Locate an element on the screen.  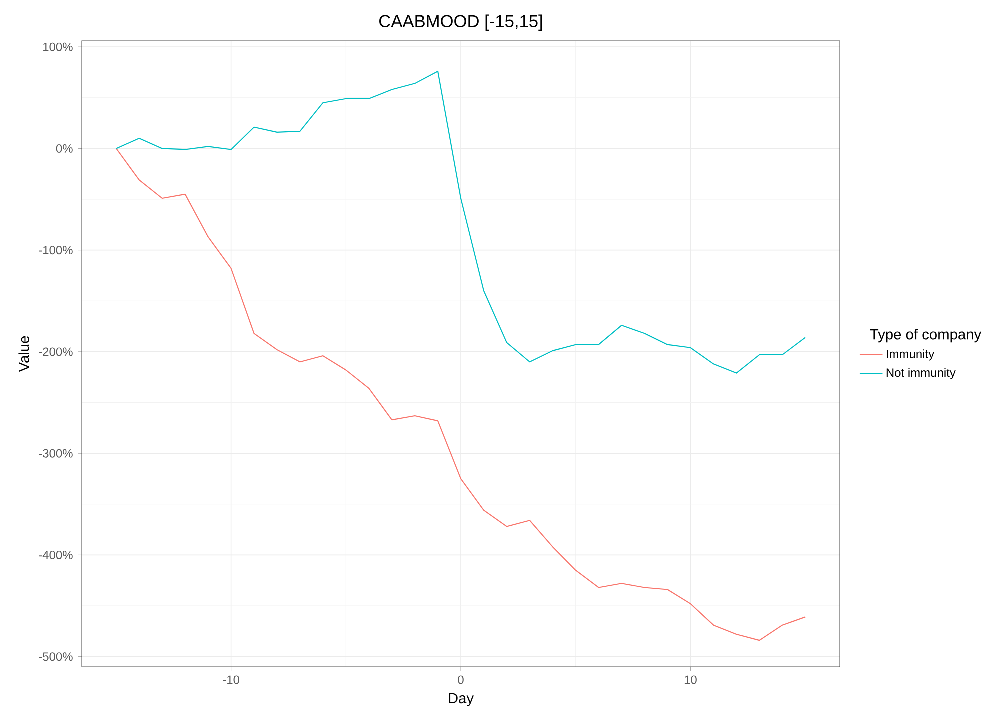
y-tick-label: -100% is located at coordinates (56, 250).